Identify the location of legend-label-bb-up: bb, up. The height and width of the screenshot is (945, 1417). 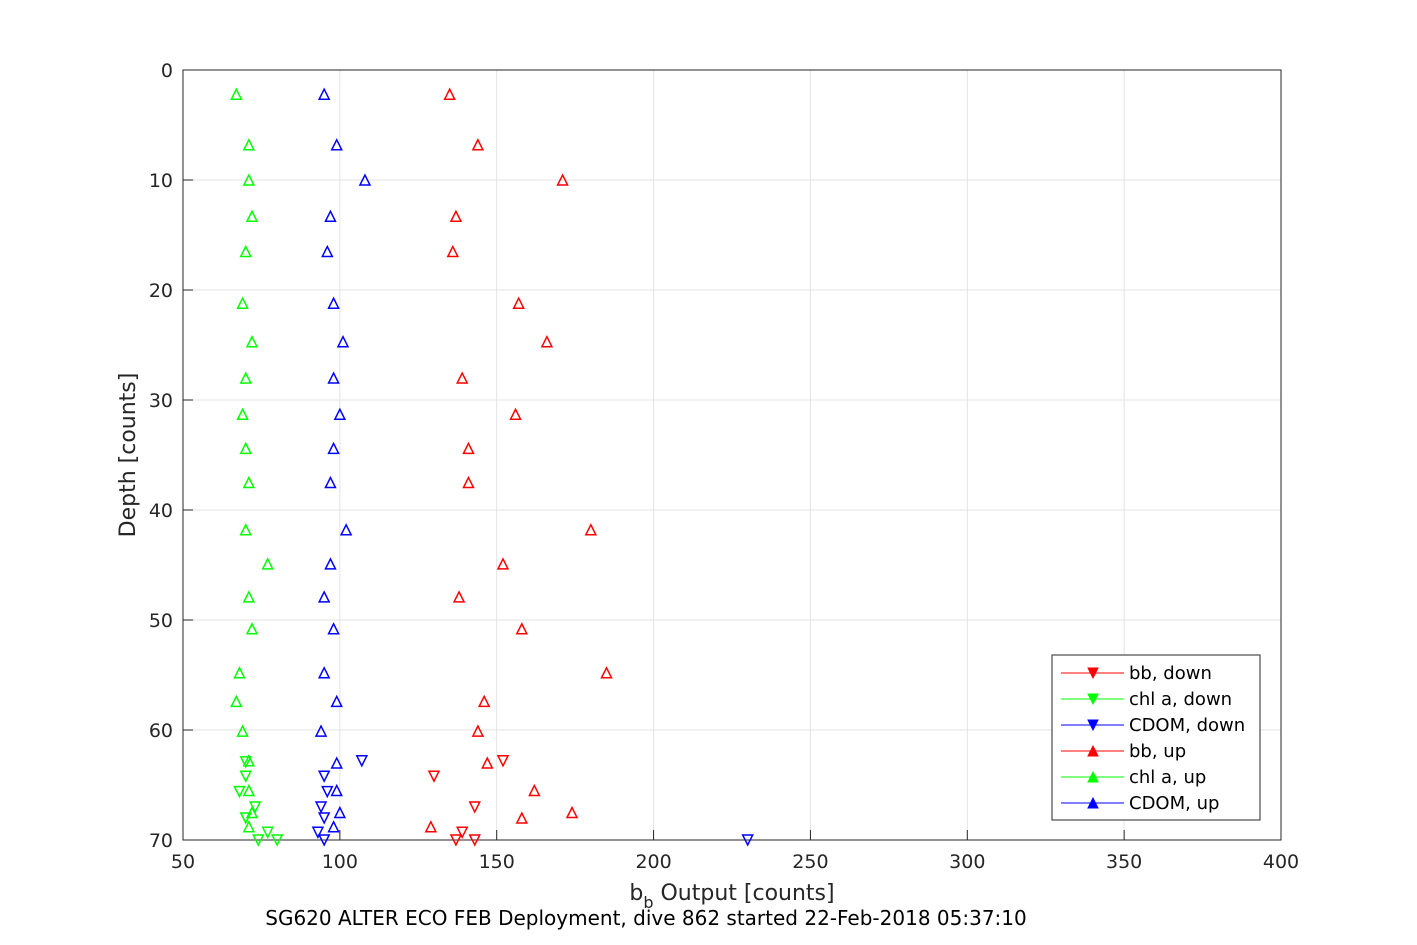
(1157, 751).